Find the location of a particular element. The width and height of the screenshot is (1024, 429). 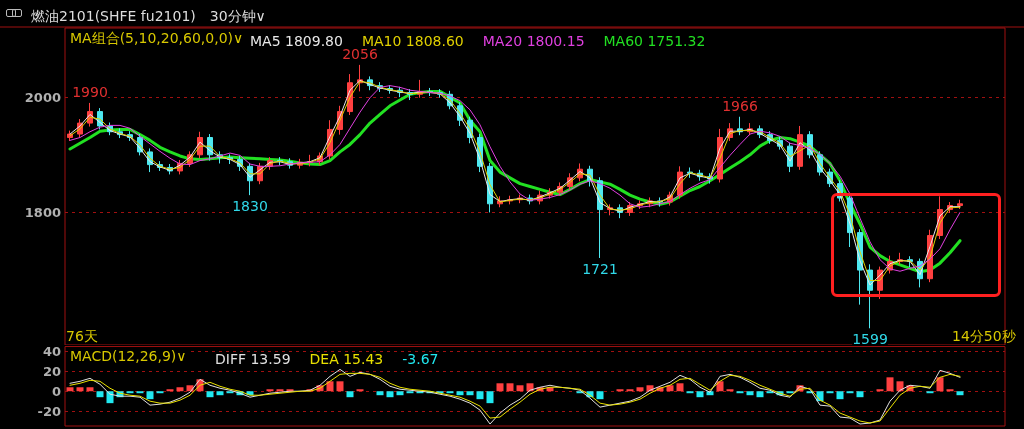

chart-title: 燃油2101(SHFE fu2101) 30分钟∨ is located at coordinates (148, 16).